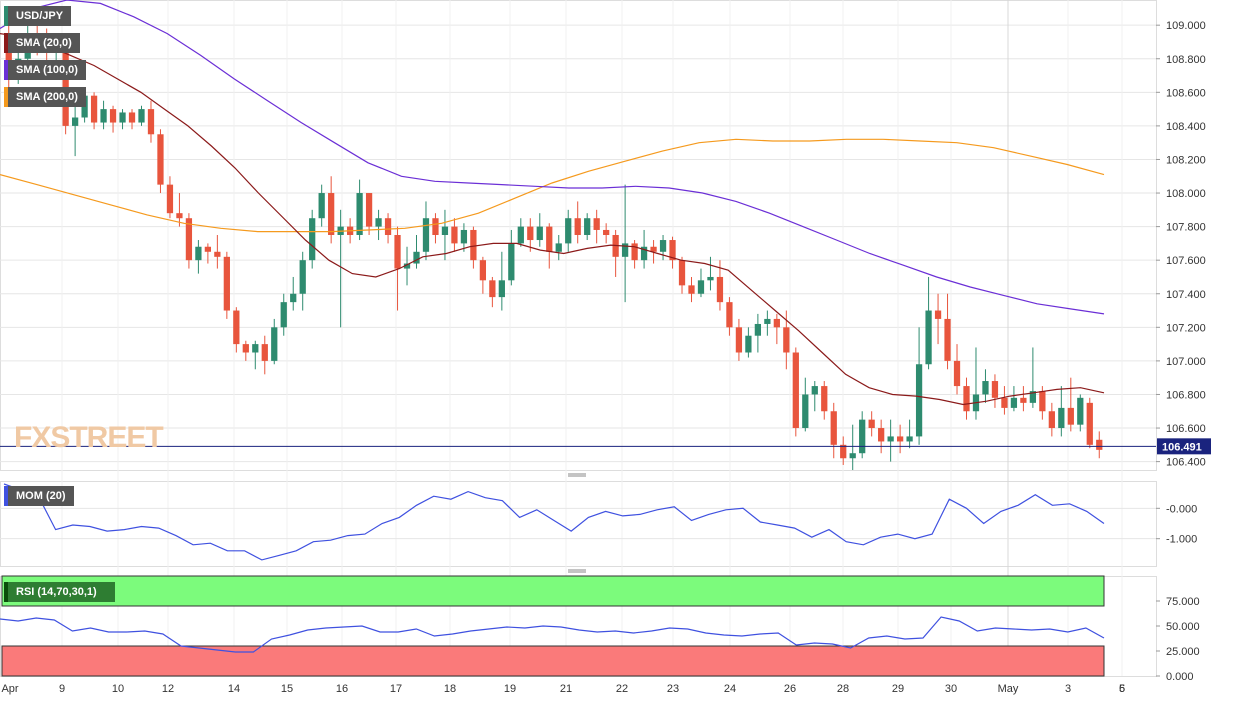  I want to click on date-tick-label: 30, so click(951, 689).